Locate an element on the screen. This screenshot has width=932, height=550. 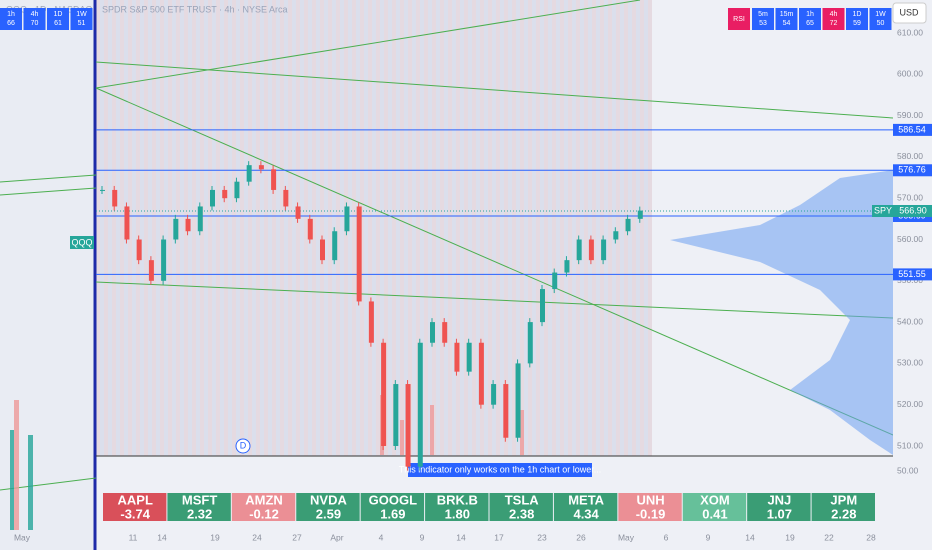
x-label: 4 is located at coordinates (381, 537).